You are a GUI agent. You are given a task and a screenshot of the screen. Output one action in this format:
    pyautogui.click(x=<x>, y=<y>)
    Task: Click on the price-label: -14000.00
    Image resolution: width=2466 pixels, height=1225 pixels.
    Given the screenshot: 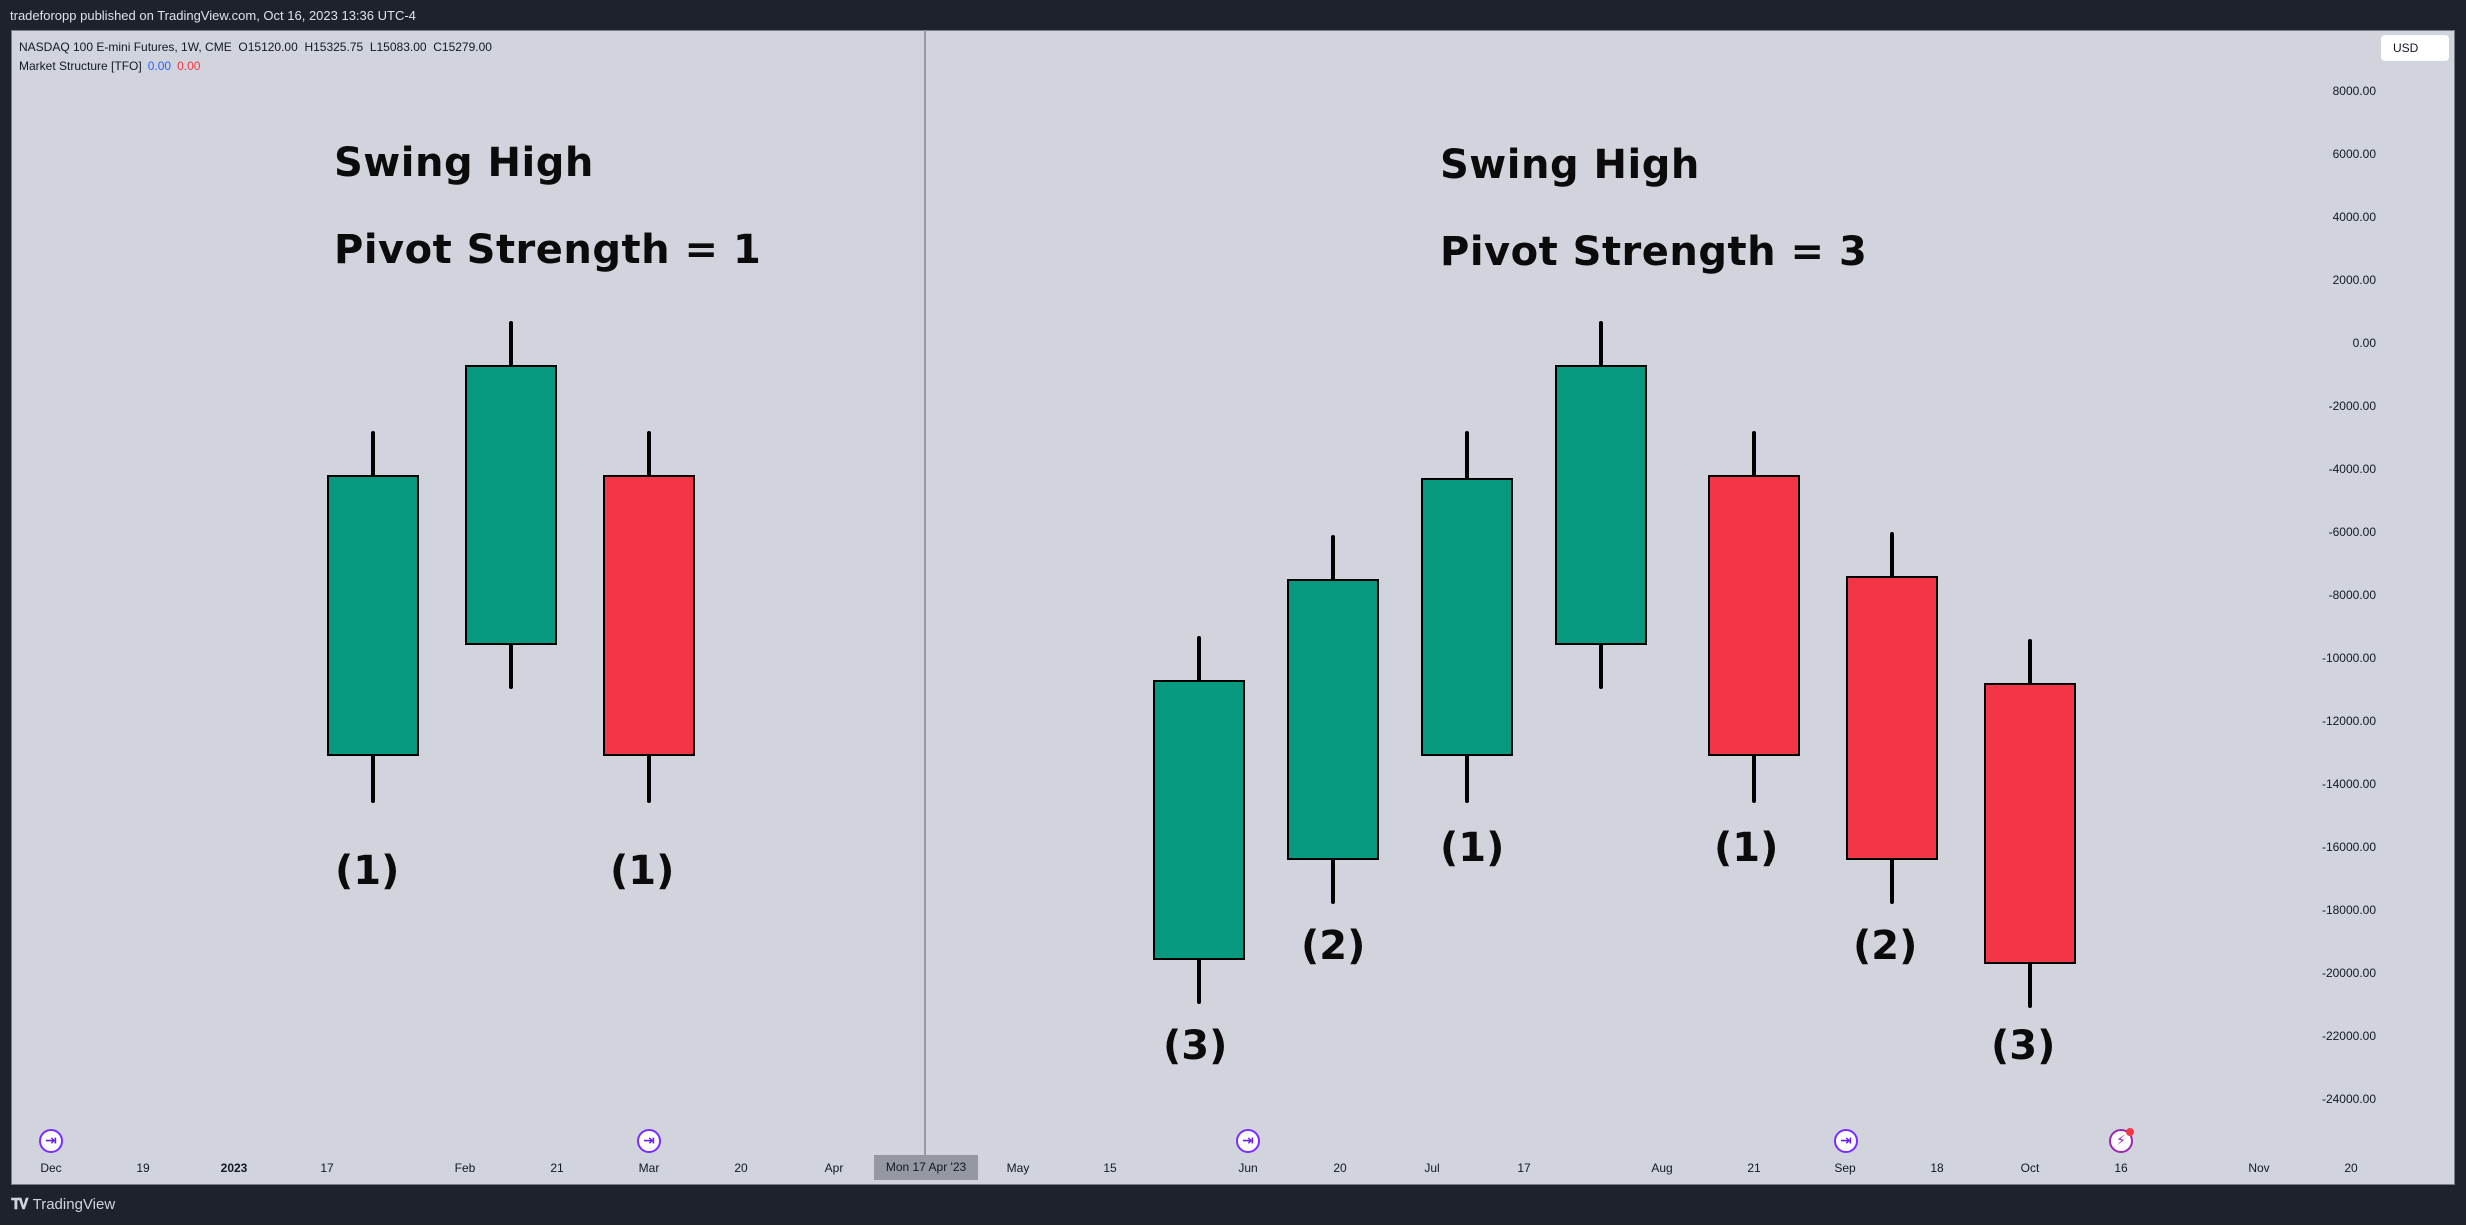 What is the action you would take?
    pyautogui.click(x=2348, y=784)
    